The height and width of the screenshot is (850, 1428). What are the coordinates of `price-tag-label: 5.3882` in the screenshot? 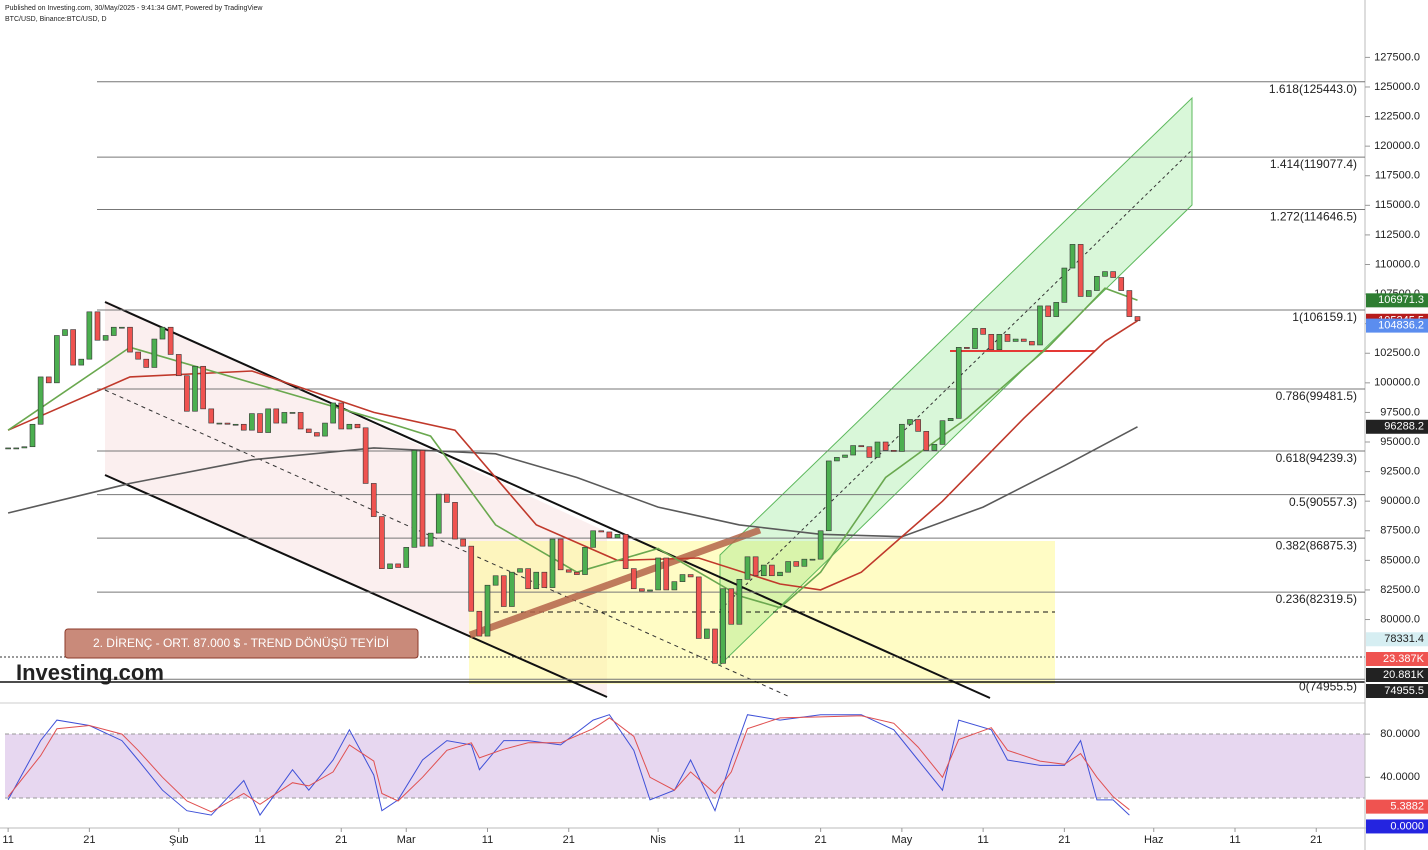 It's located at (1407, 807).